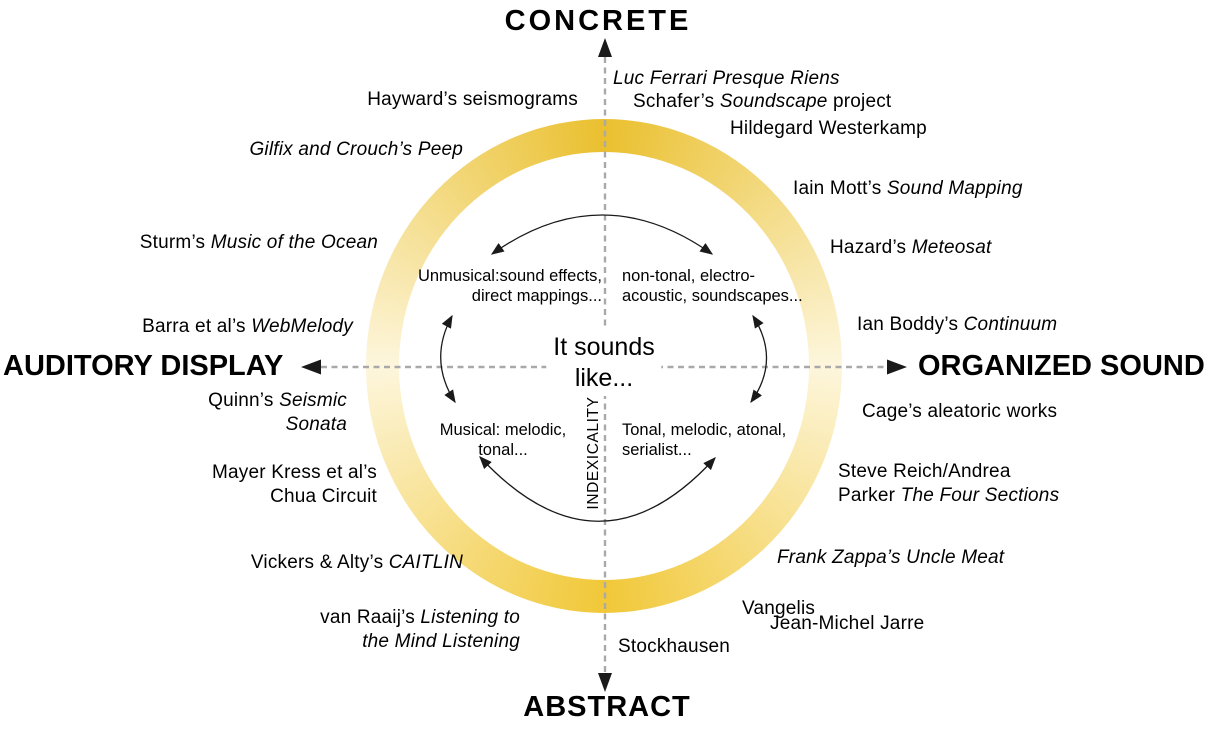 This screenshot has height=736, width=1215. What do you see at coordinates (674, 646) in the screenshot?
I see `example-stockhausen: Stockhausen` at bounding box center [674, 646].